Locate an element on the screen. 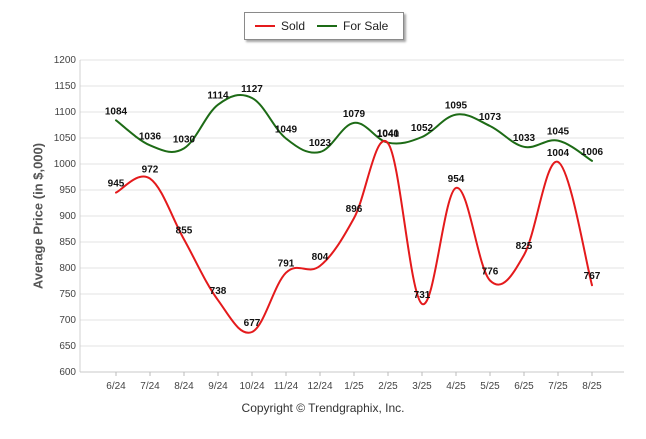  data-label-sold: 791 is located at coordinates (286, 264).